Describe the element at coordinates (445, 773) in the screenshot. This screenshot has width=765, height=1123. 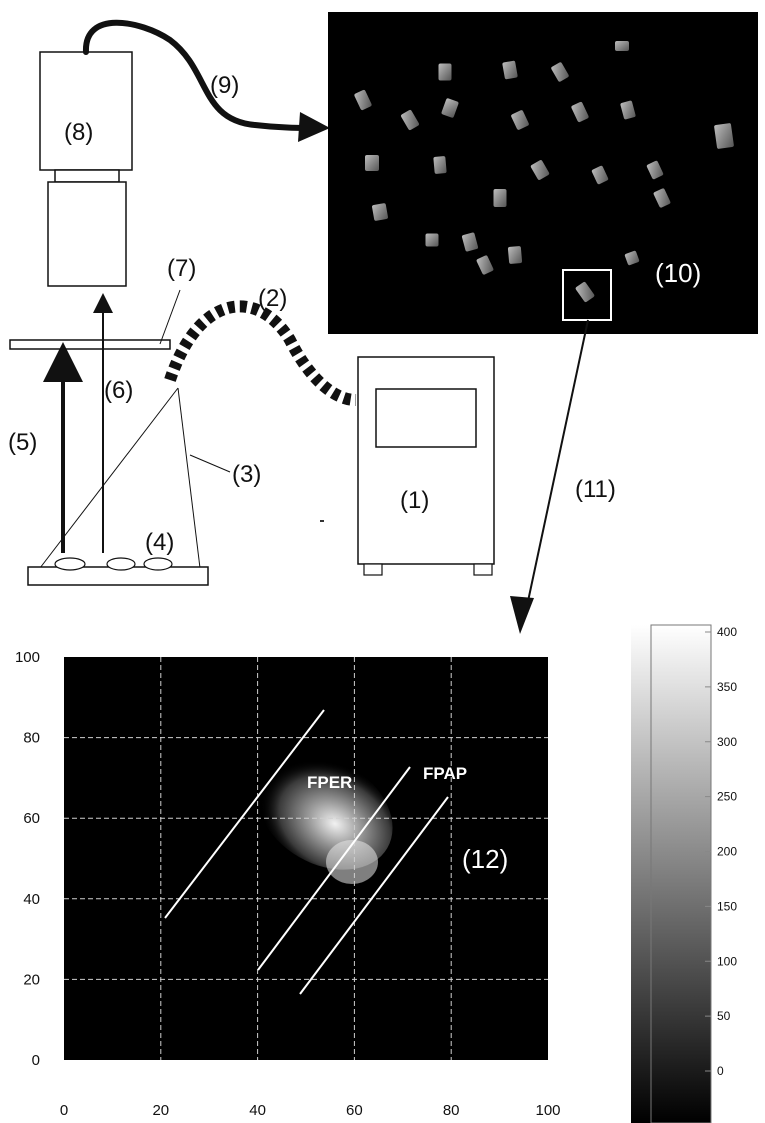
I see `band-label-fpap: FPAP` at that location.